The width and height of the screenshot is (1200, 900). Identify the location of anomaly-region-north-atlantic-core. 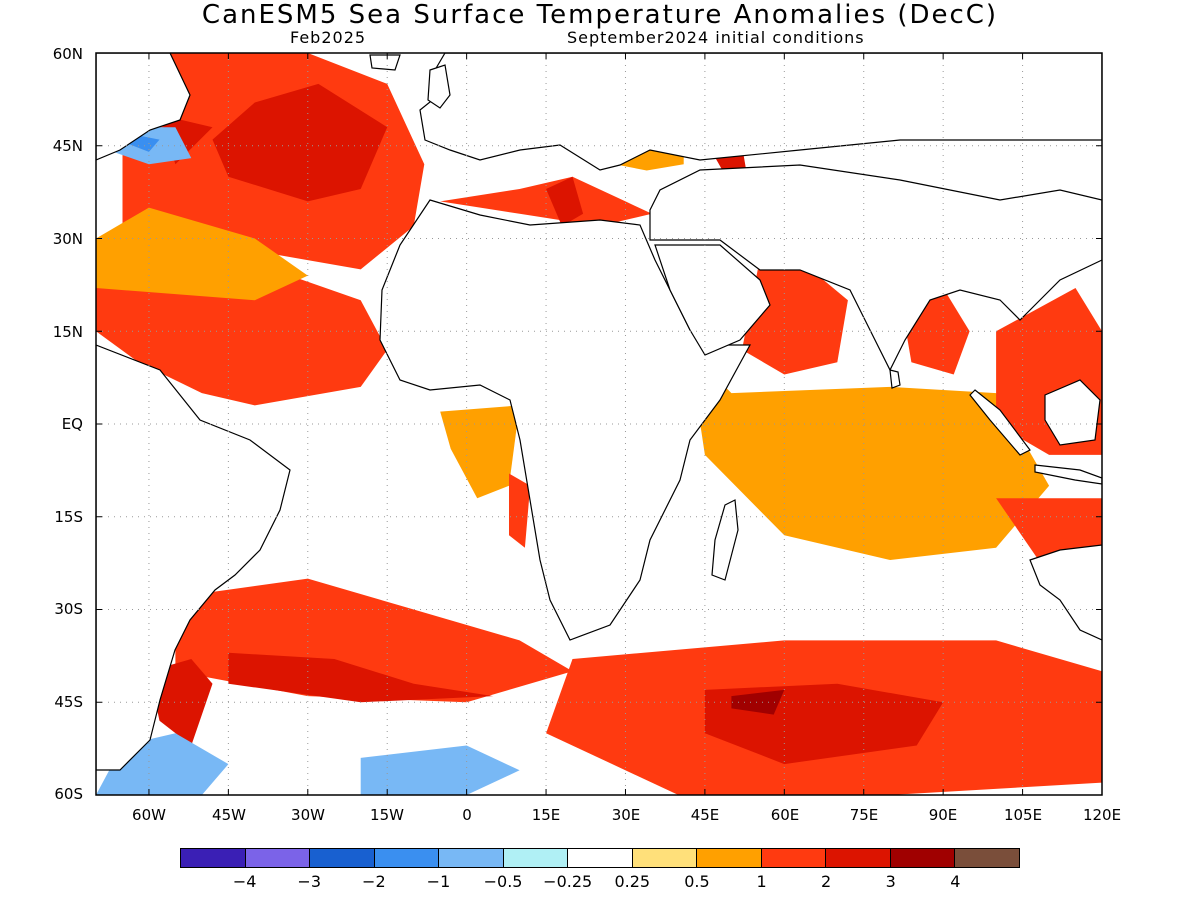
(300, 142).